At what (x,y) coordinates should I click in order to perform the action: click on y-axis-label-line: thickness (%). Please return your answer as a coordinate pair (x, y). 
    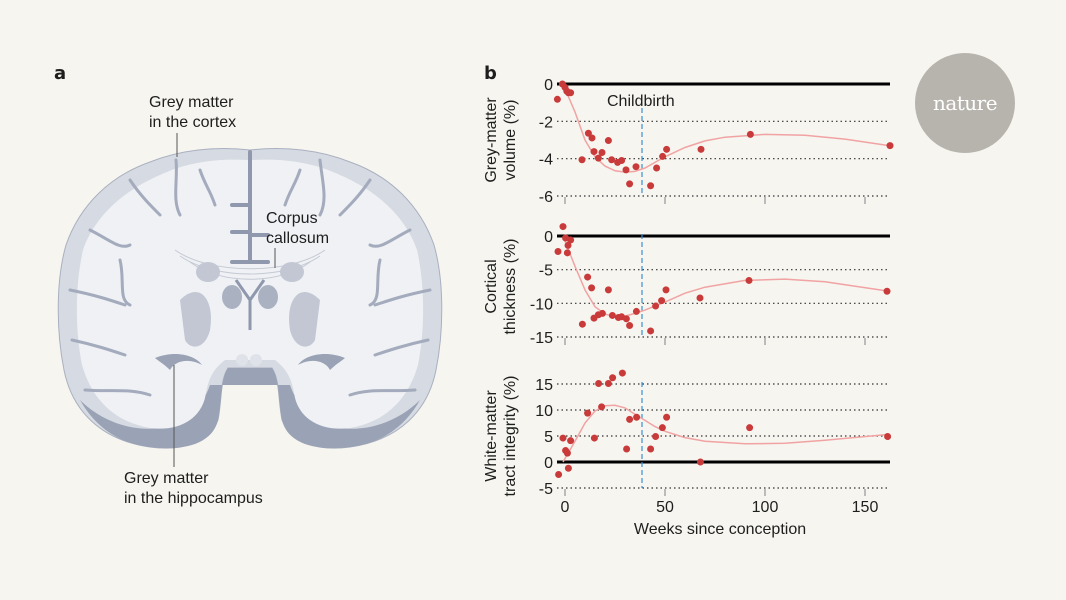
    Looking at the image, I should click on (510, 286).